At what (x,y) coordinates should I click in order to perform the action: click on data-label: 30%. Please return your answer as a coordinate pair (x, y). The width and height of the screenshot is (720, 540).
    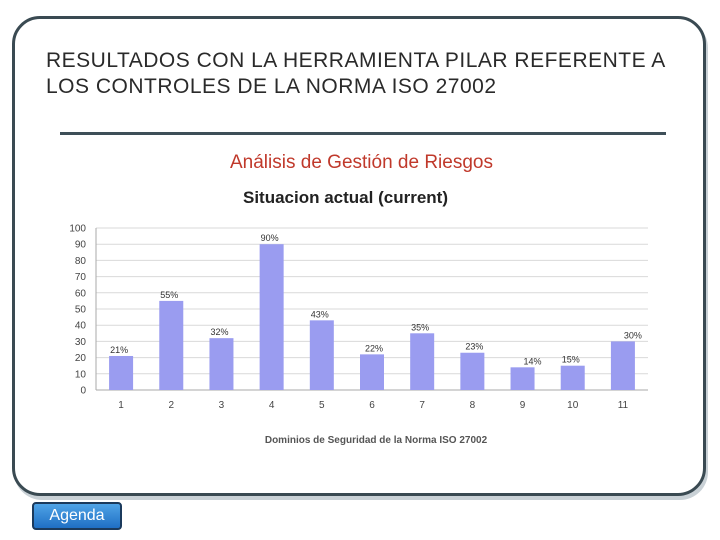
    Looking at the image, I should click on (633, 335).